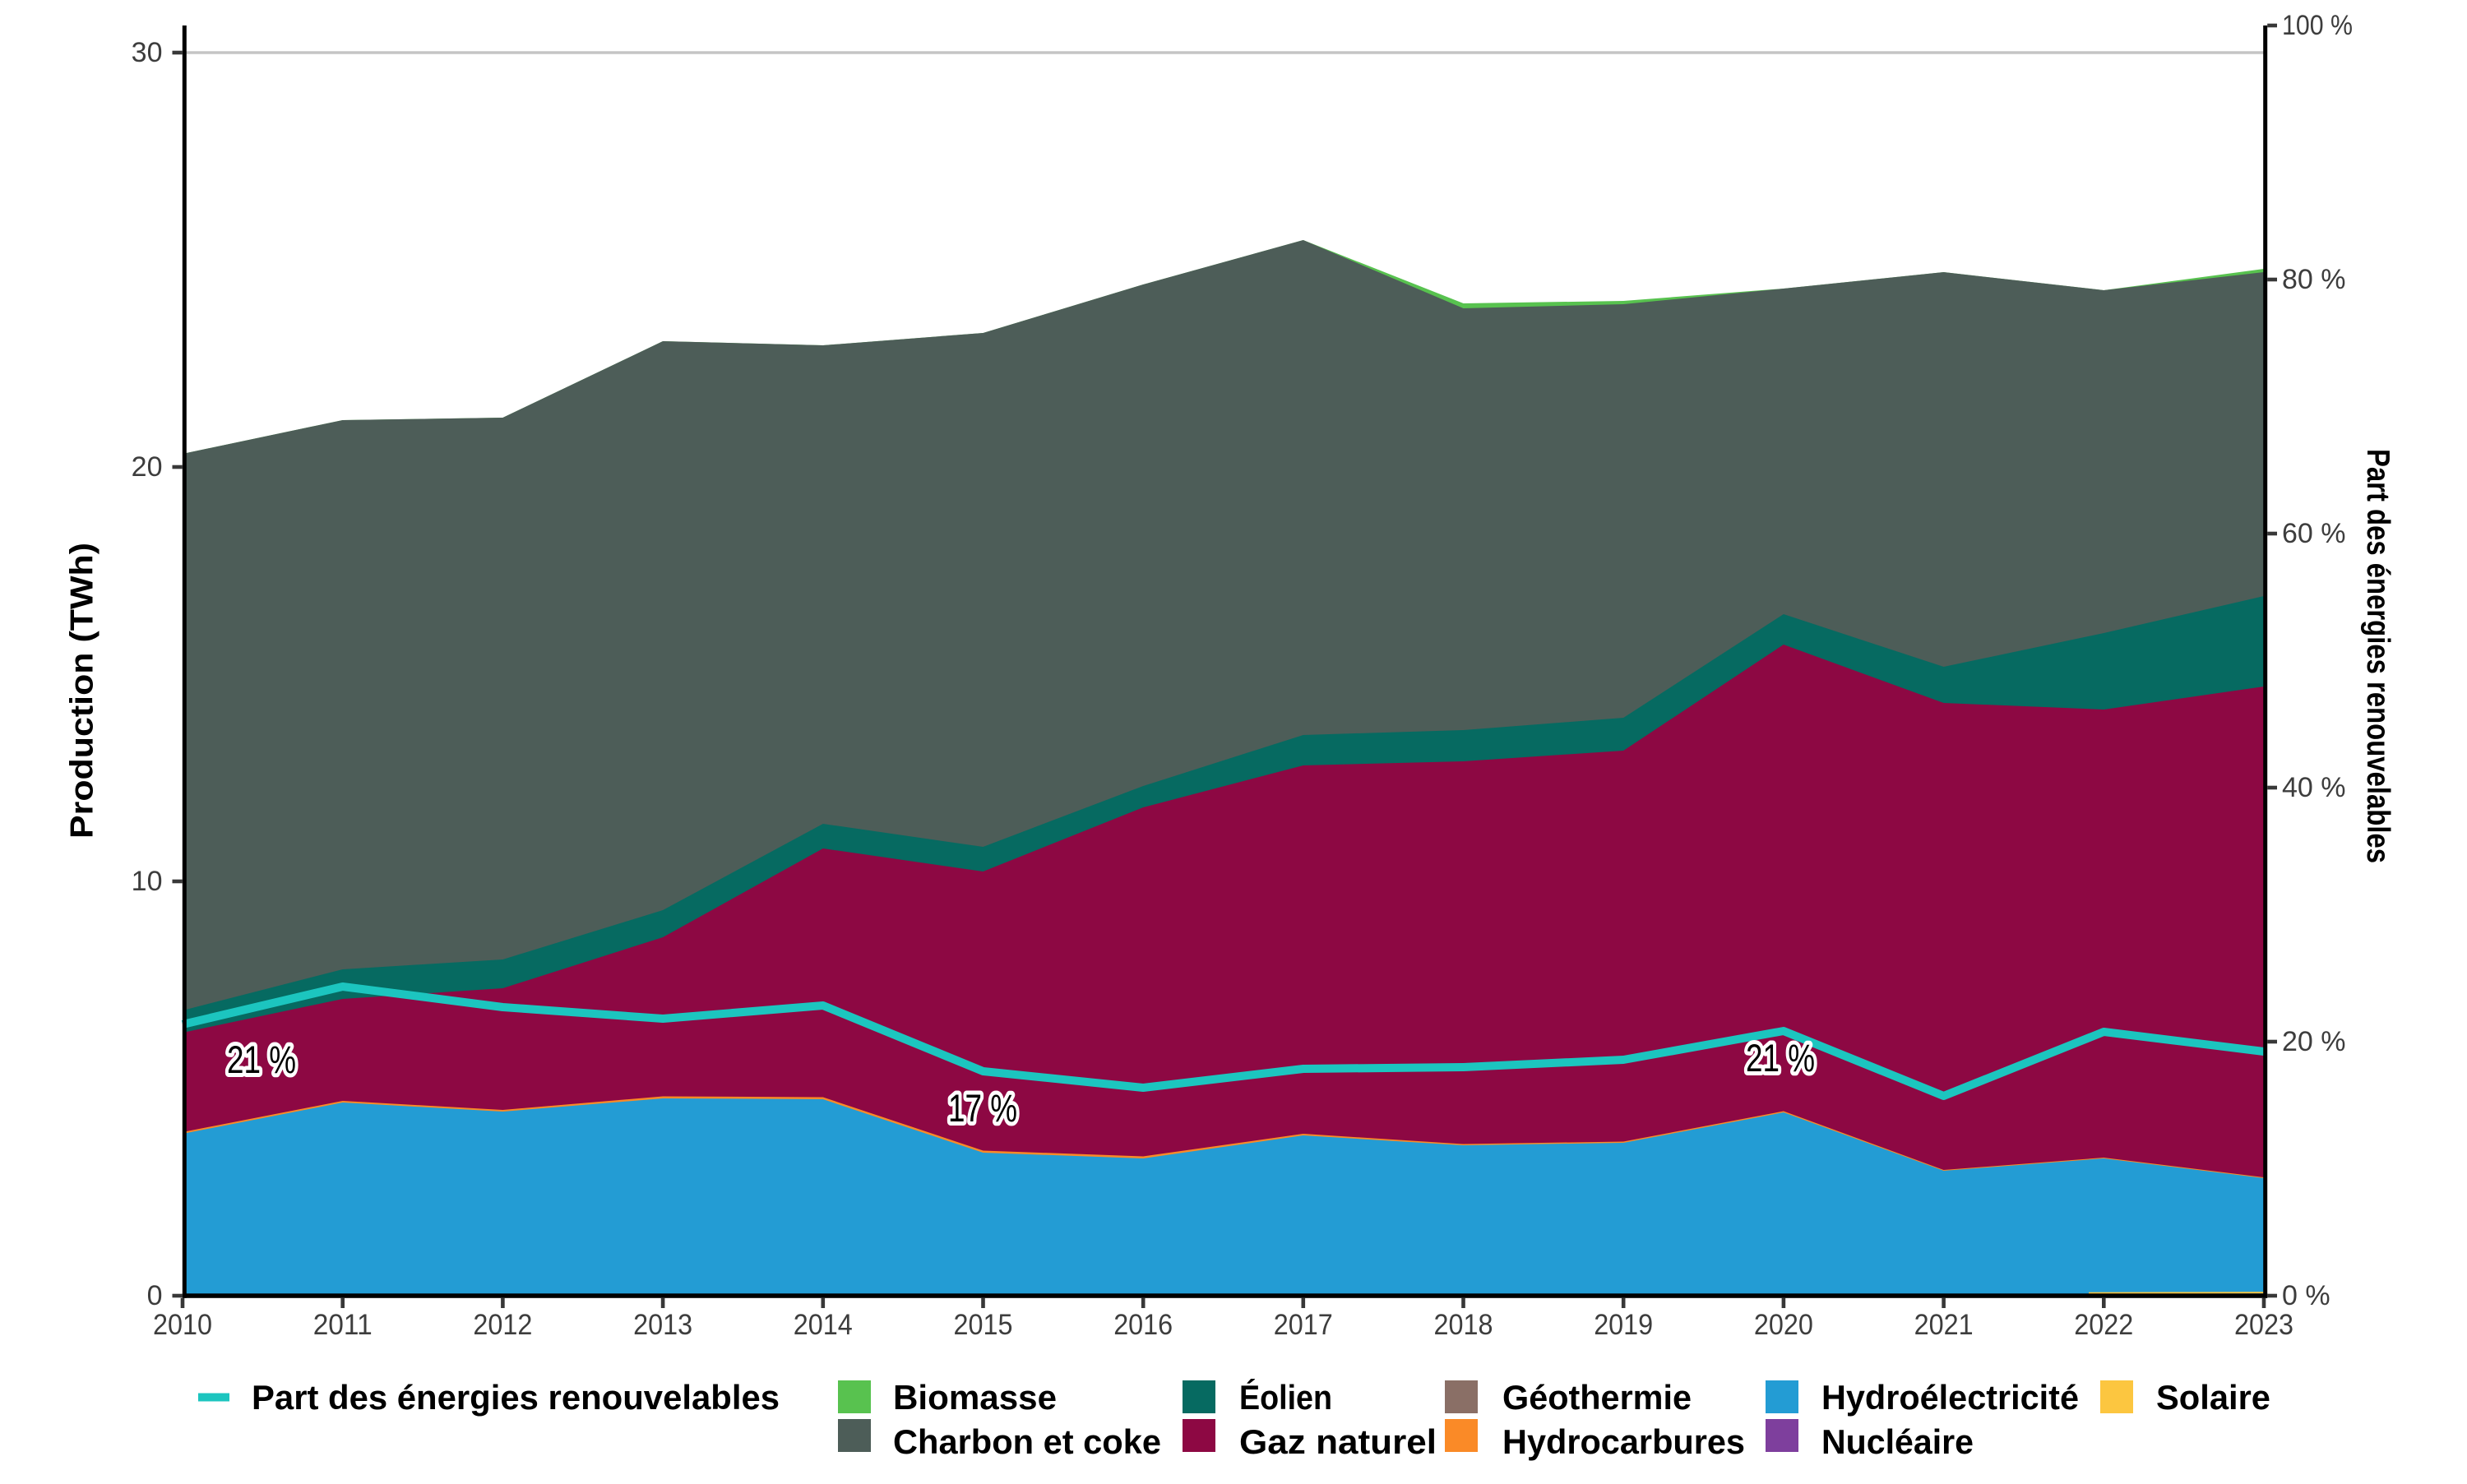 The width and height of the screenshot is (2467, 1484). What do you see at coordinates (2314, 279) in the screenshot?
I see `svg-text: 80 %` at bounding box center [2314, 279].